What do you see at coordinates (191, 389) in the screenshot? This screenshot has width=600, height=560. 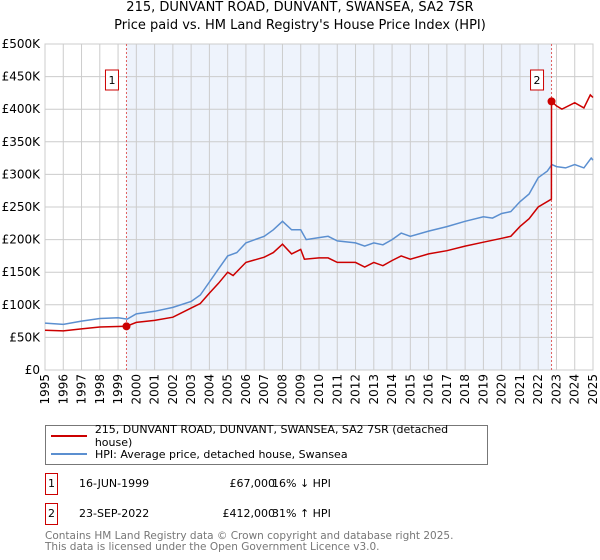 I see `x-tick-label: 2003` at bounding box center [191, 389].